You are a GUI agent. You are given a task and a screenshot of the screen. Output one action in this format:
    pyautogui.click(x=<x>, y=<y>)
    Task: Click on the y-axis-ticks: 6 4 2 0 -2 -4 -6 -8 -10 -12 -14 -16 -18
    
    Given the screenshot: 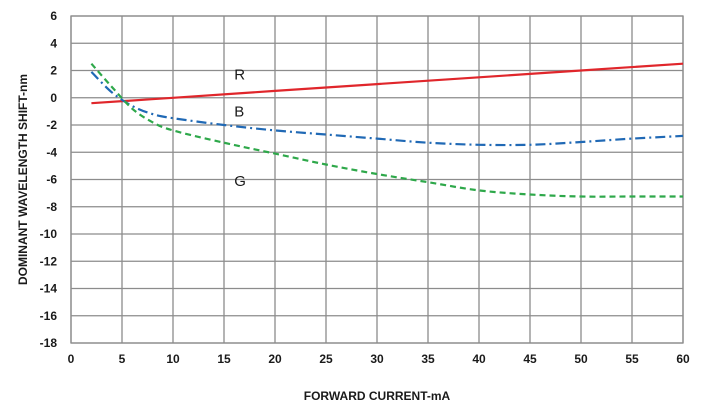 What is the action you would take?
    pyautogui.click(x=49, y=179)
    